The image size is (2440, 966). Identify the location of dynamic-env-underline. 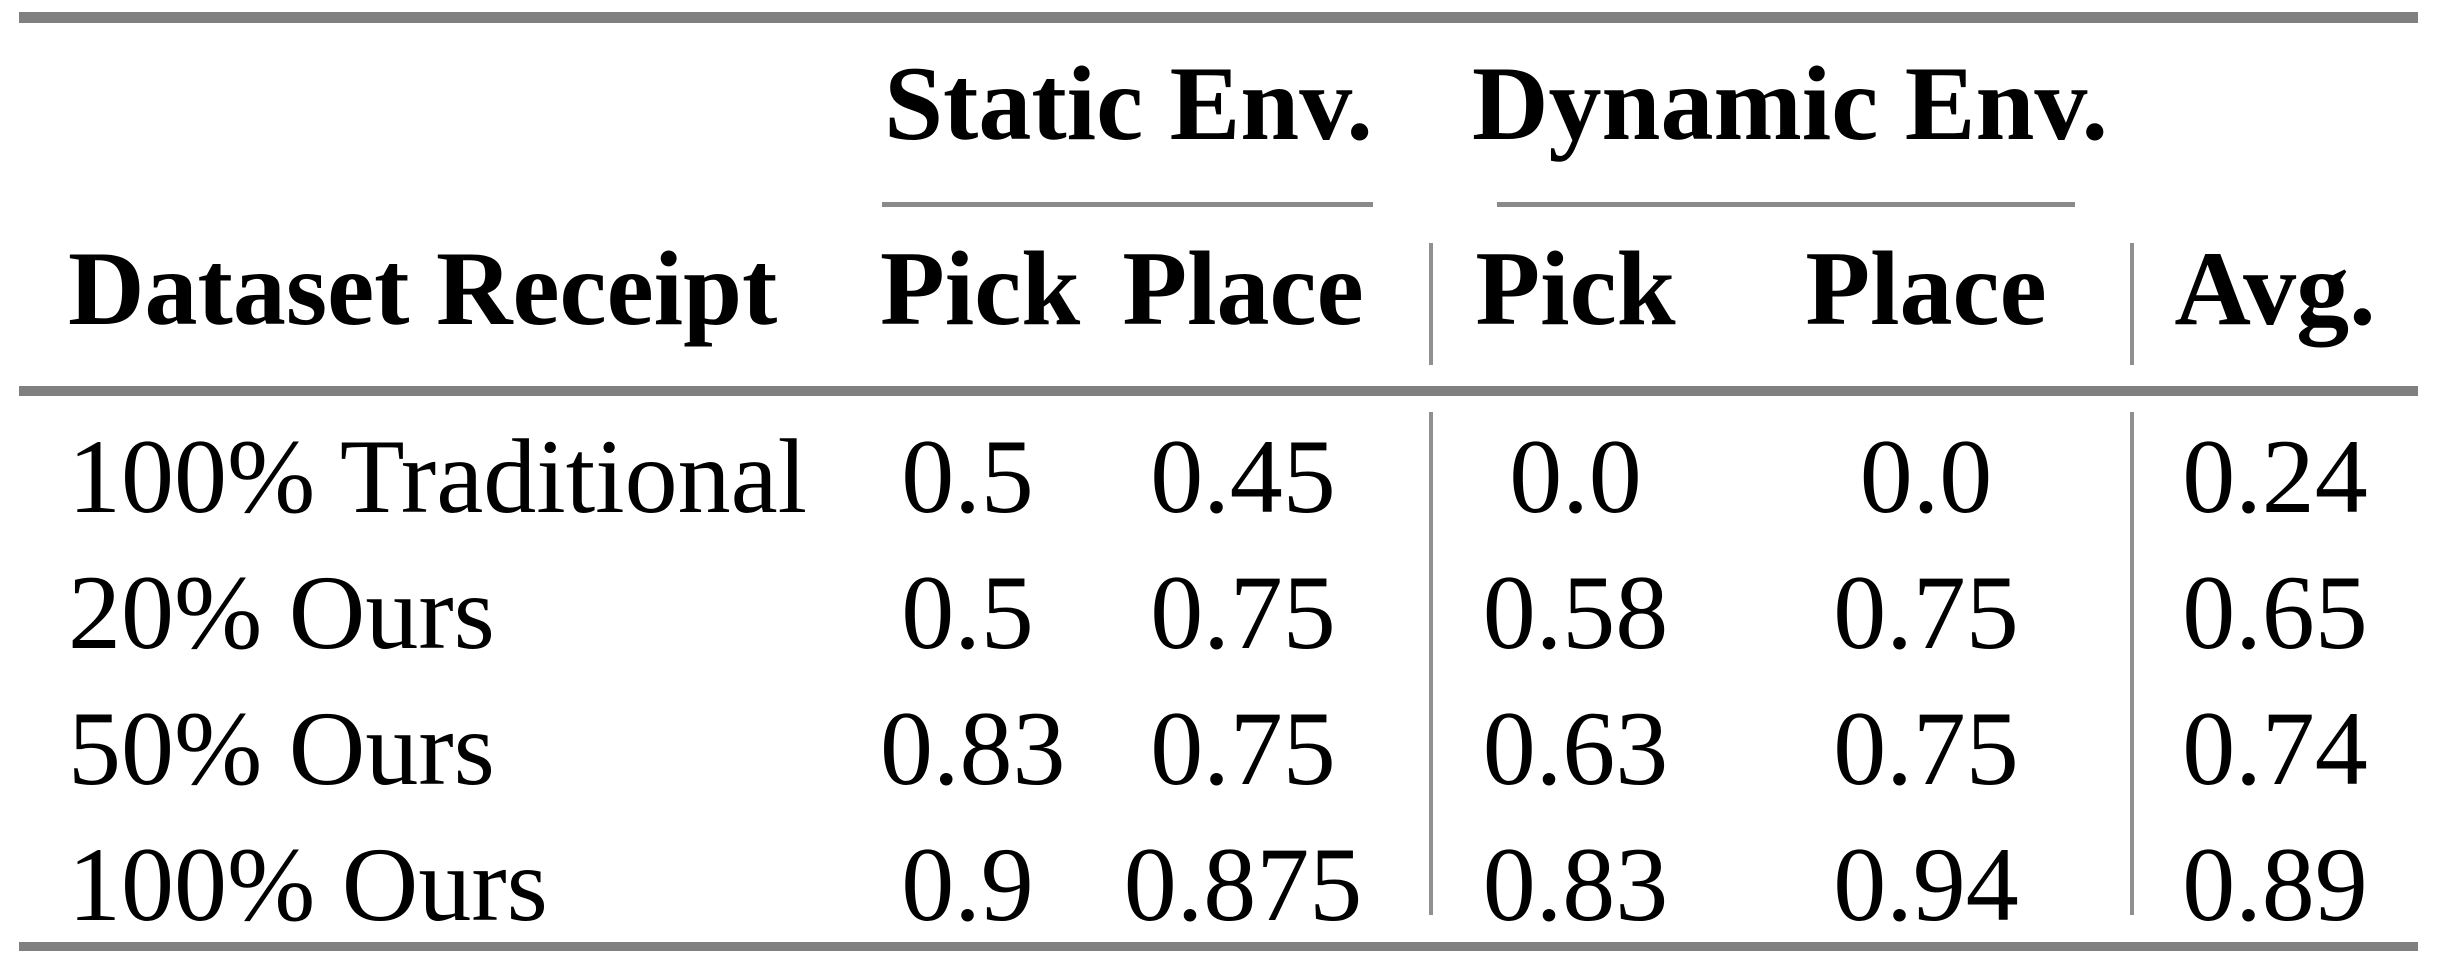
(1786, 204).